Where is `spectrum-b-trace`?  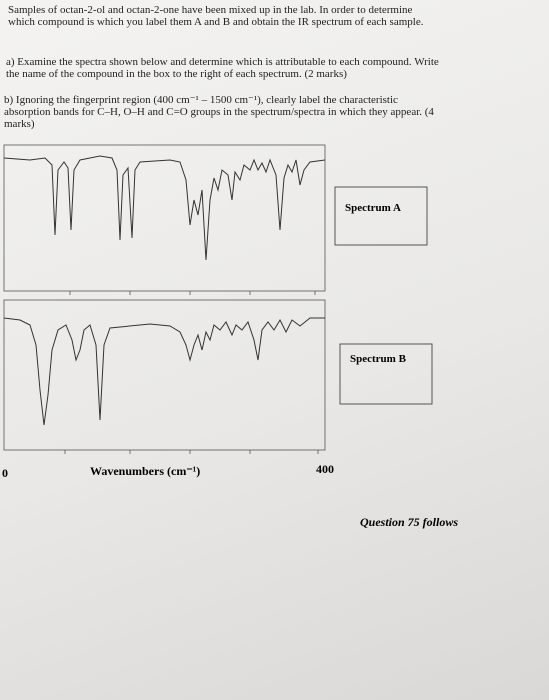 spectrum-b-trace is located at coordinates (164, 371).